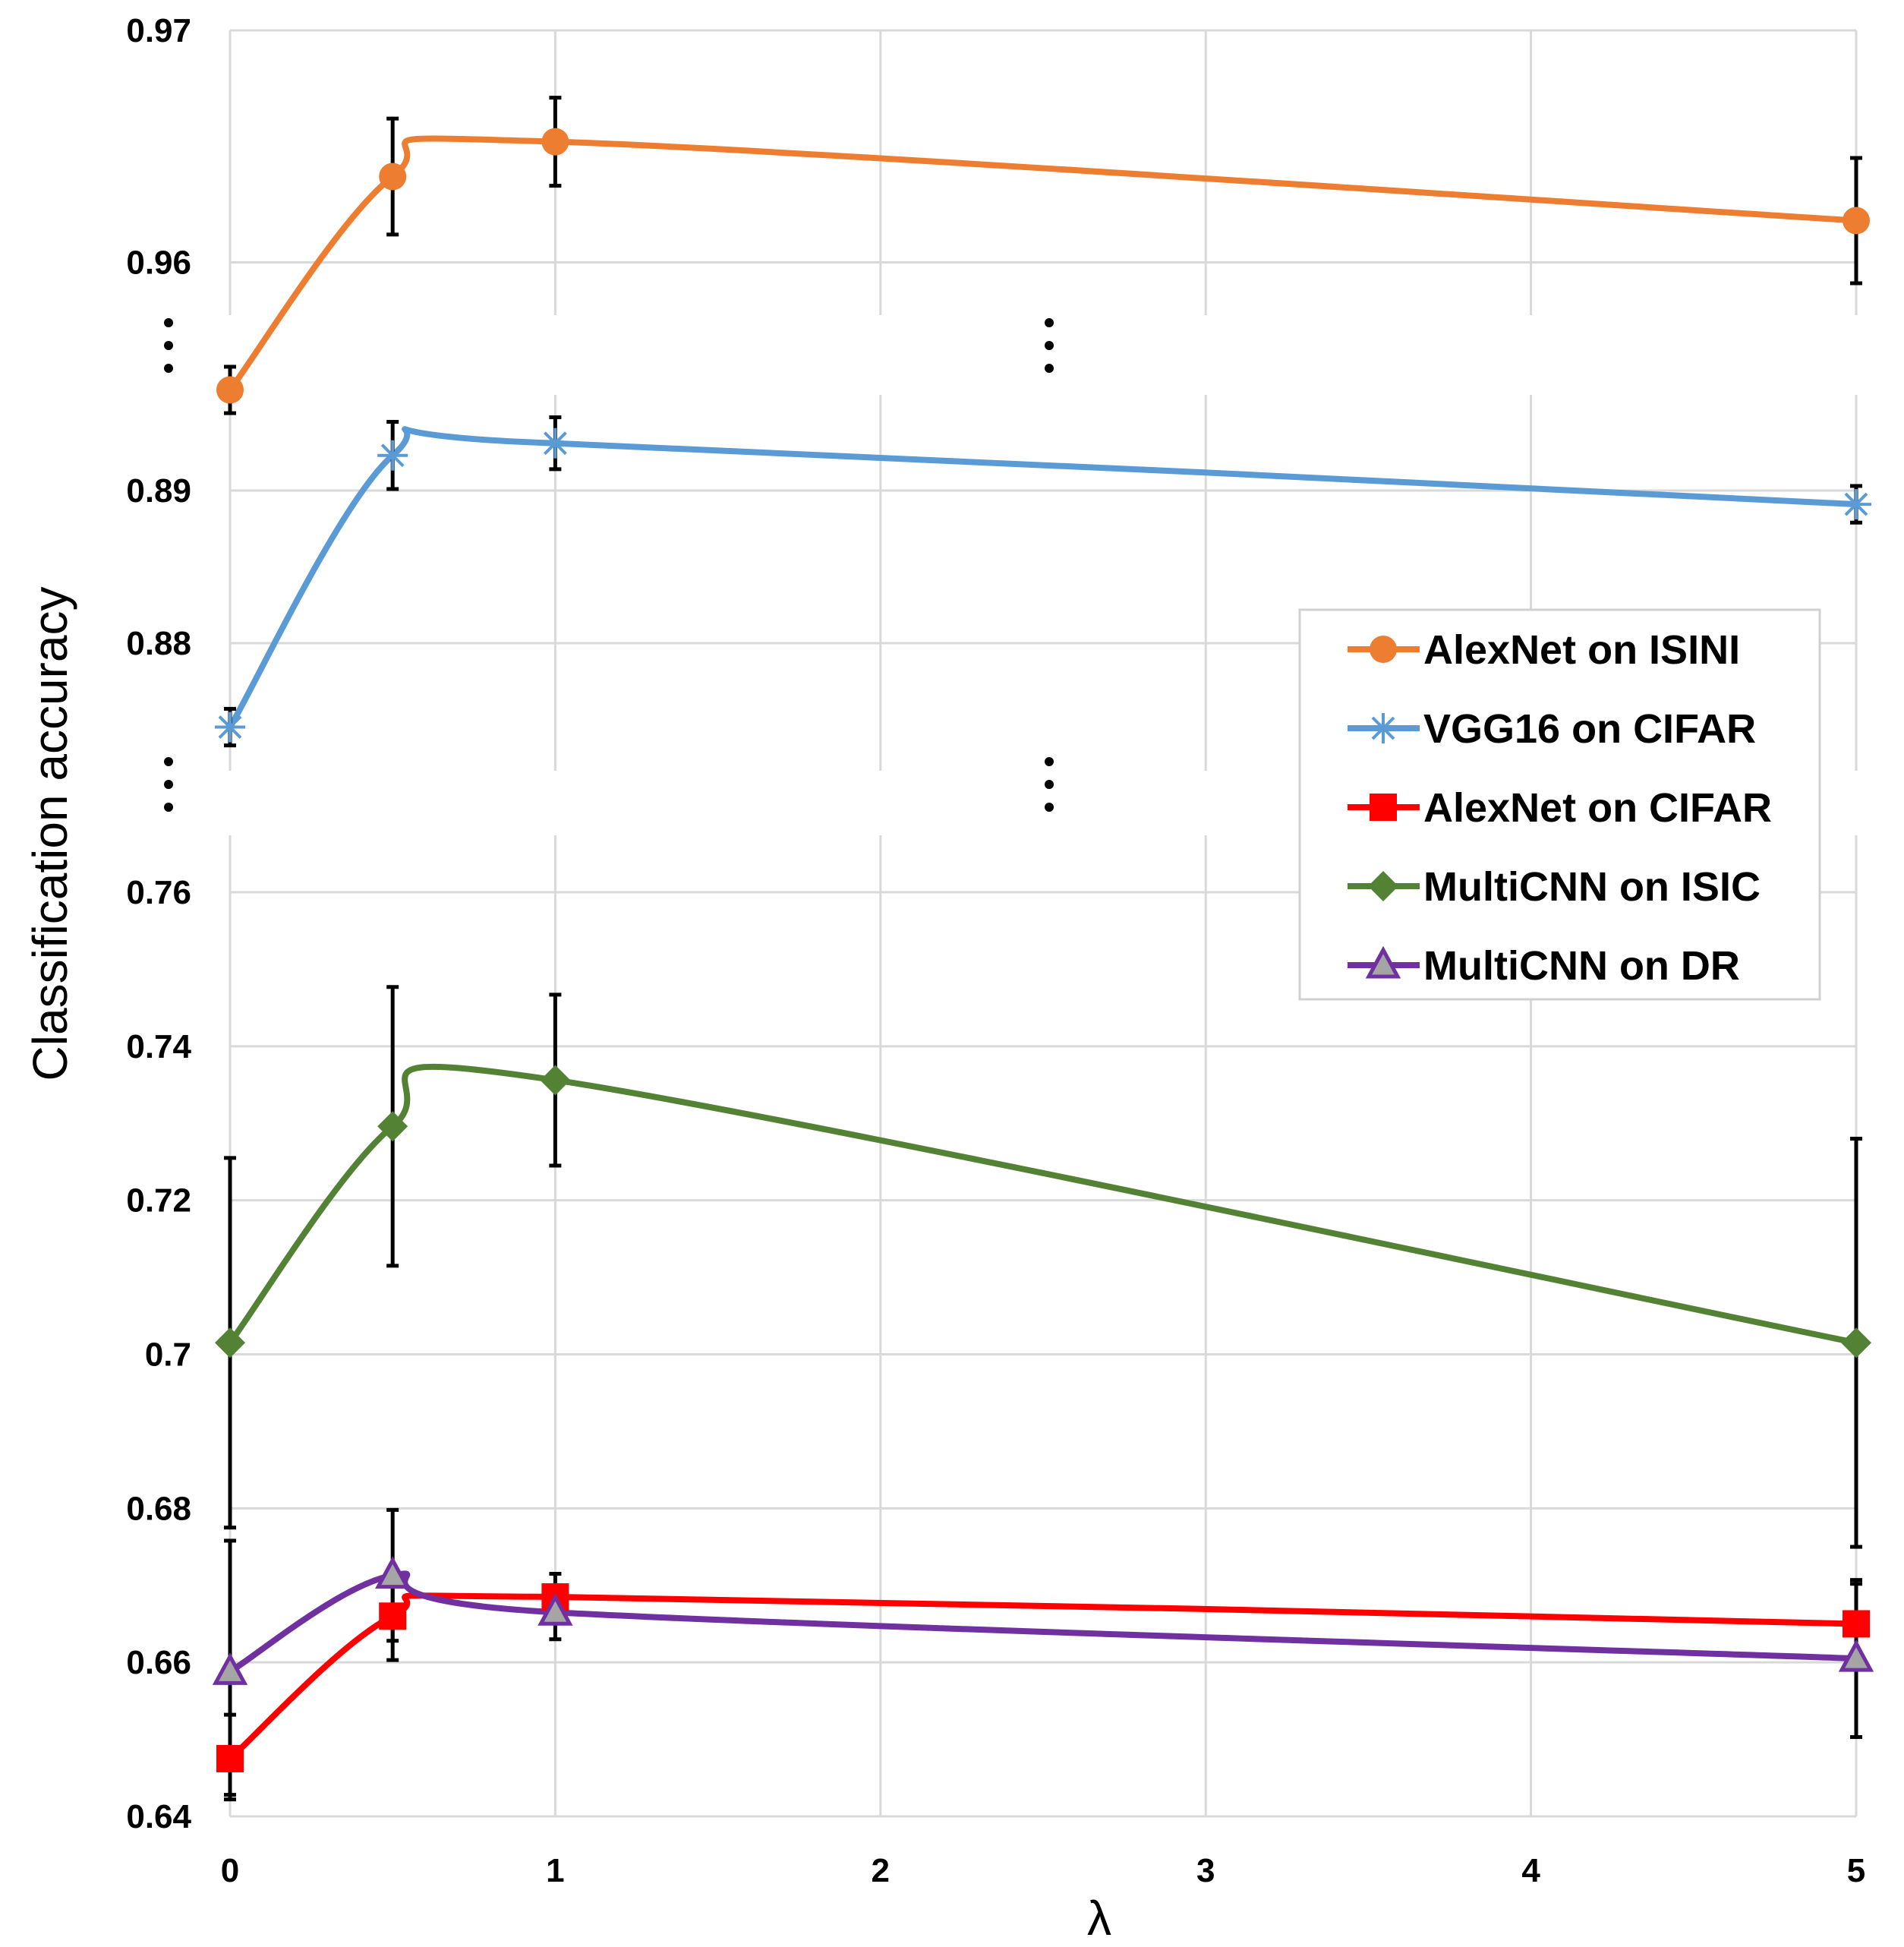 The height and width of the screenshot is (1947, 1904). What do you see at coordinates (1581, 650) in the screenshot?
I see `legend-label: AlexNet on ISINI` at bounding box center [1581, 650].